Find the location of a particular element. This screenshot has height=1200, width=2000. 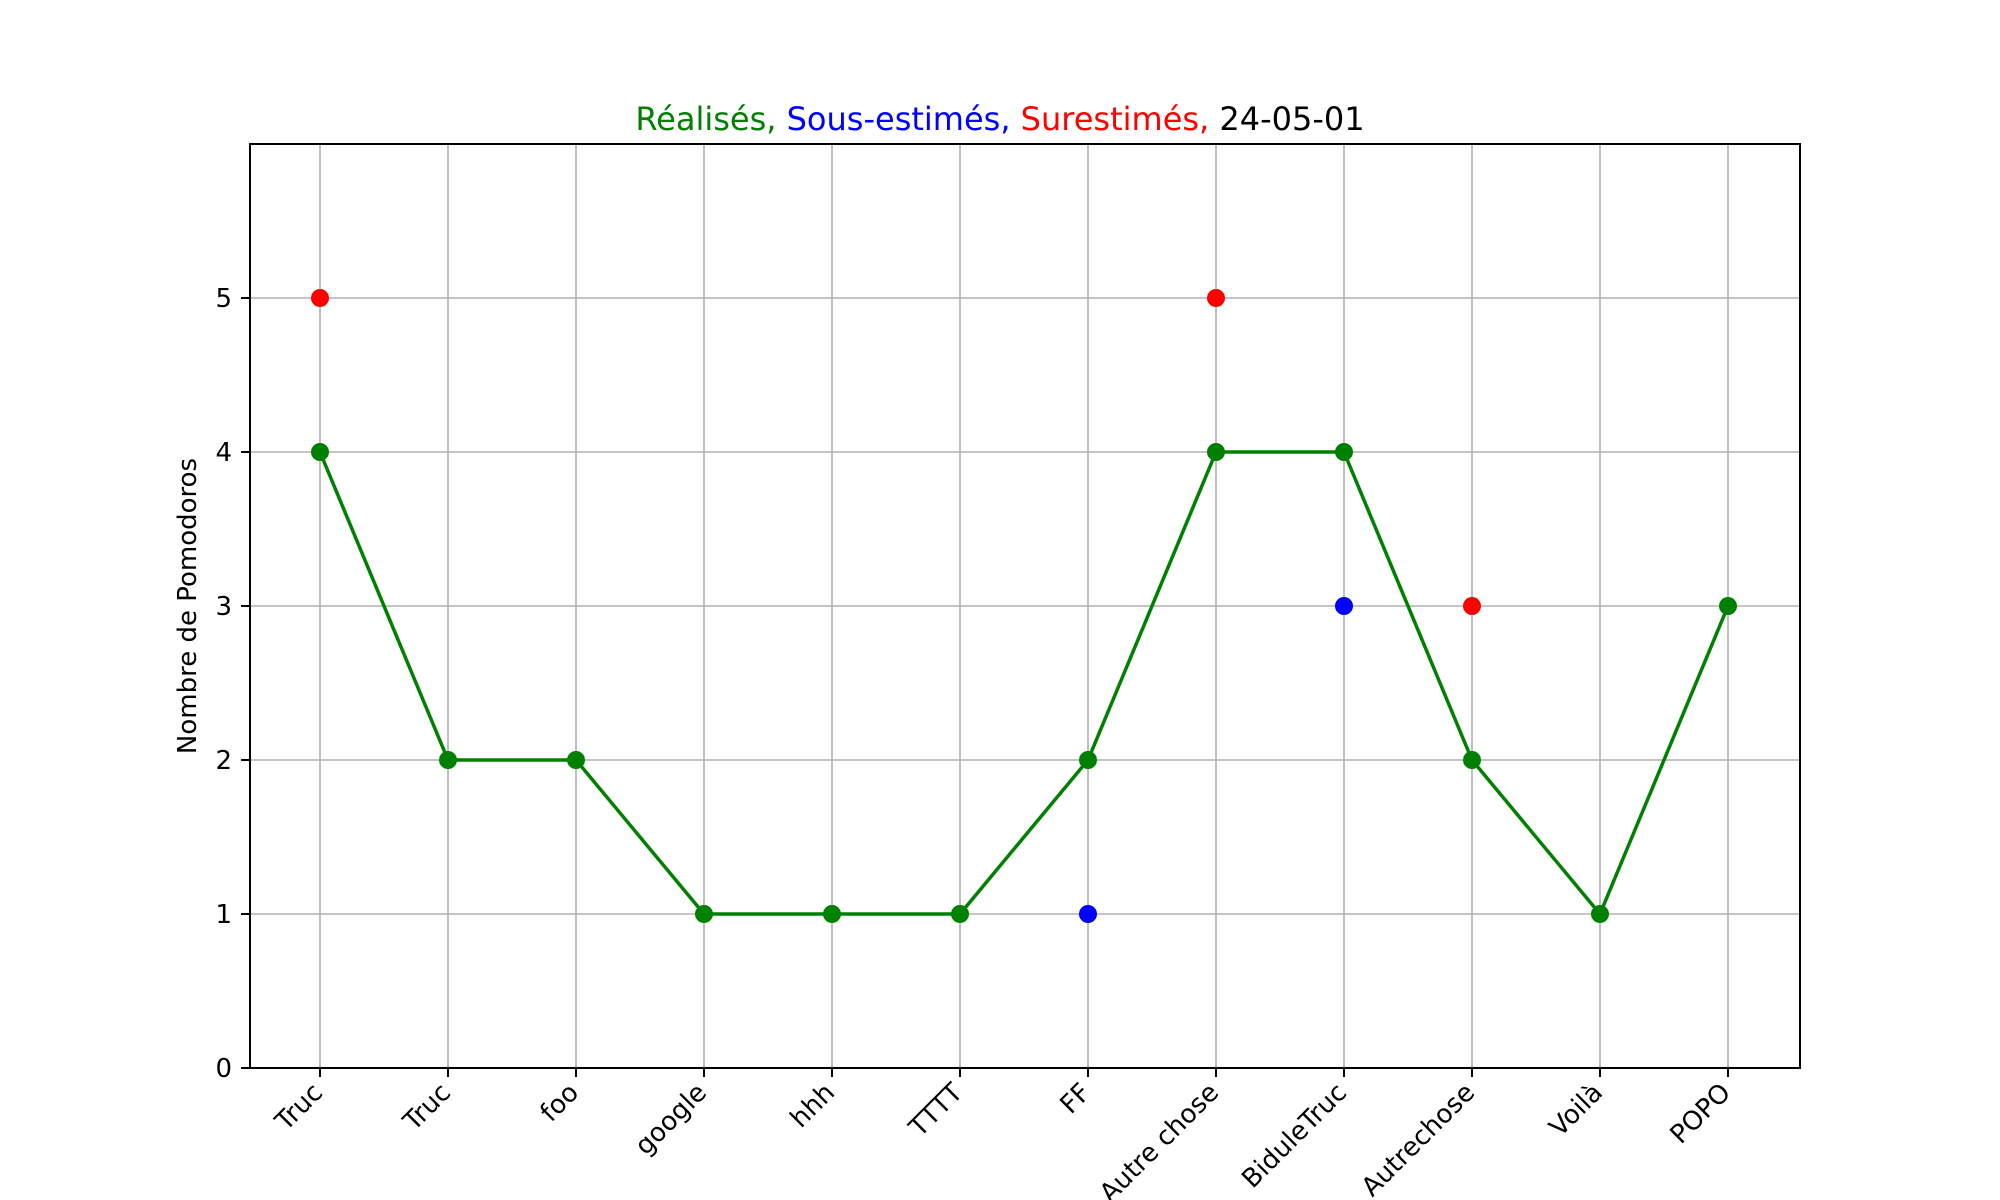

y-tick-label: 2 is located at coordinates (223, 761).